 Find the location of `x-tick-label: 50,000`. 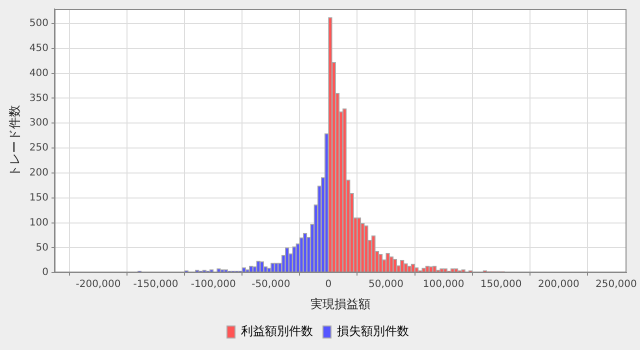

x-tick-label: 50,000 is located at coordinates (386, 284).